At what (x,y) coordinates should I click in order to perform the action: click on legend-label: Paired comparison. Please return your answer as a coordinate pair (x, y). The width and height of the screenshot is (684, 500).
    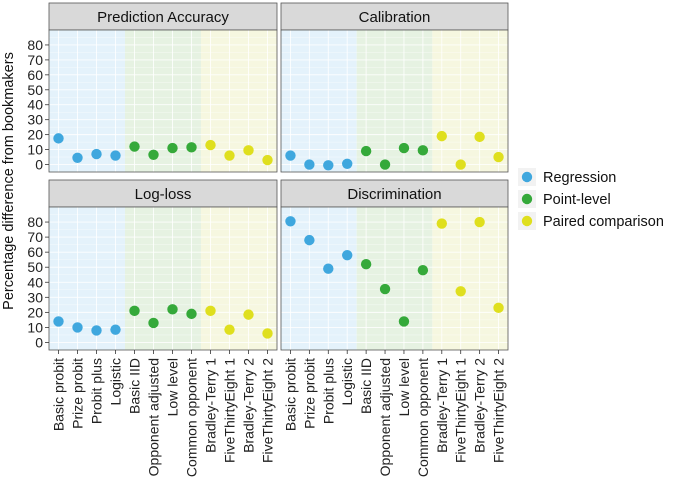
    Looking at the image, I should click on (603, 222).